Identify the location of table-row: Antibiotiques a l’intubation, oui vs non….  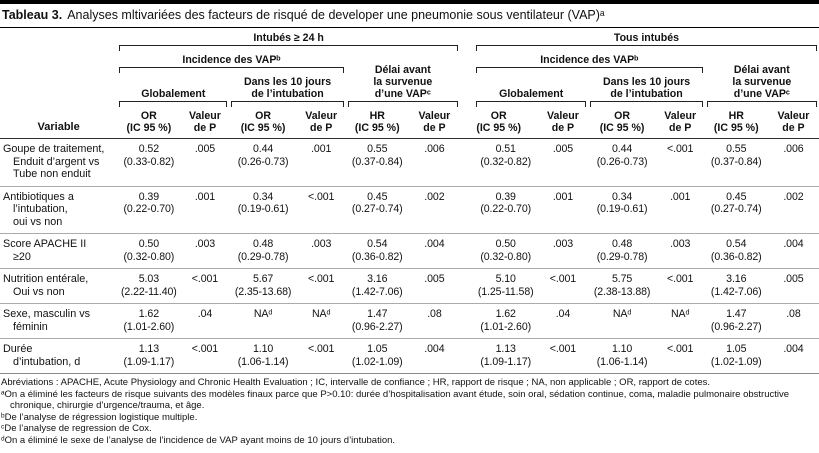
(409, 209).